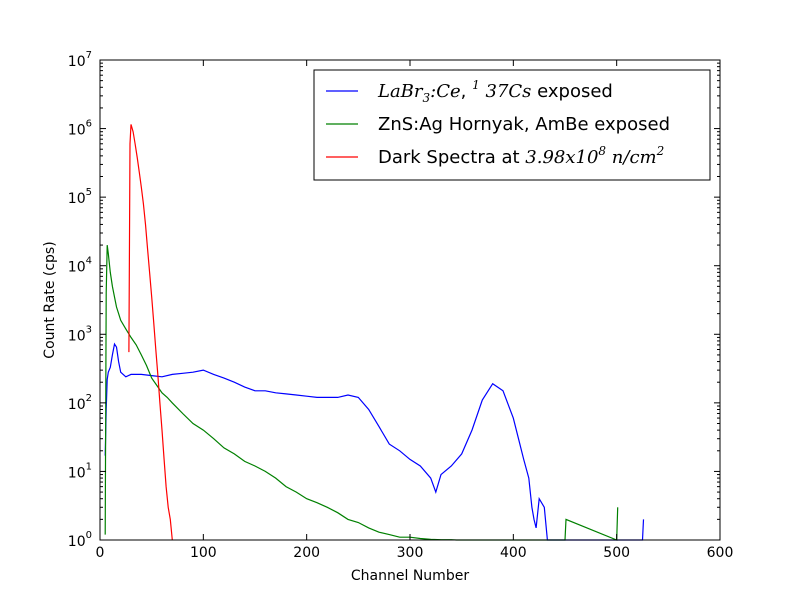 Image resolution: width=800 pixels, height=600 pixels. I want to click on y-tick-label: 10¹, so click(80, 471).